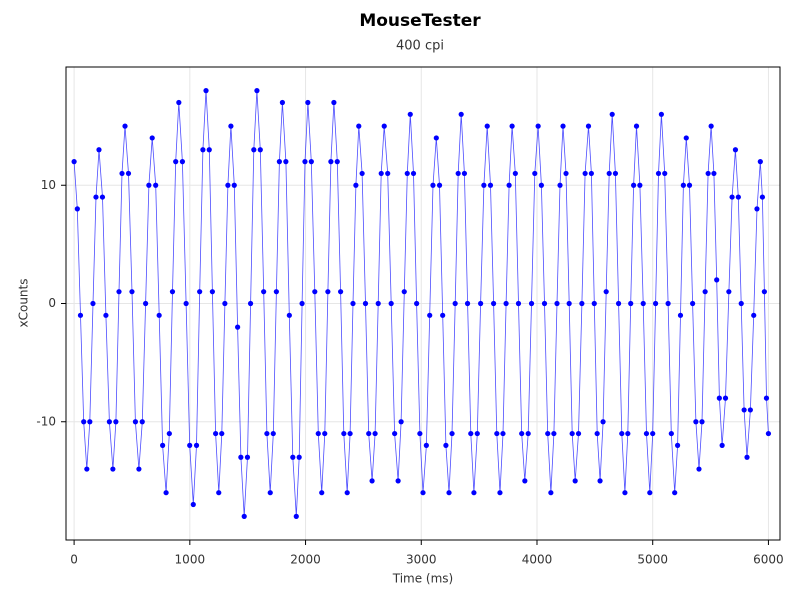  What do you see at coordinates (652, 560) in the screenshot?
I see `x-tick-label: 5000` at bounding box center [652, 560].